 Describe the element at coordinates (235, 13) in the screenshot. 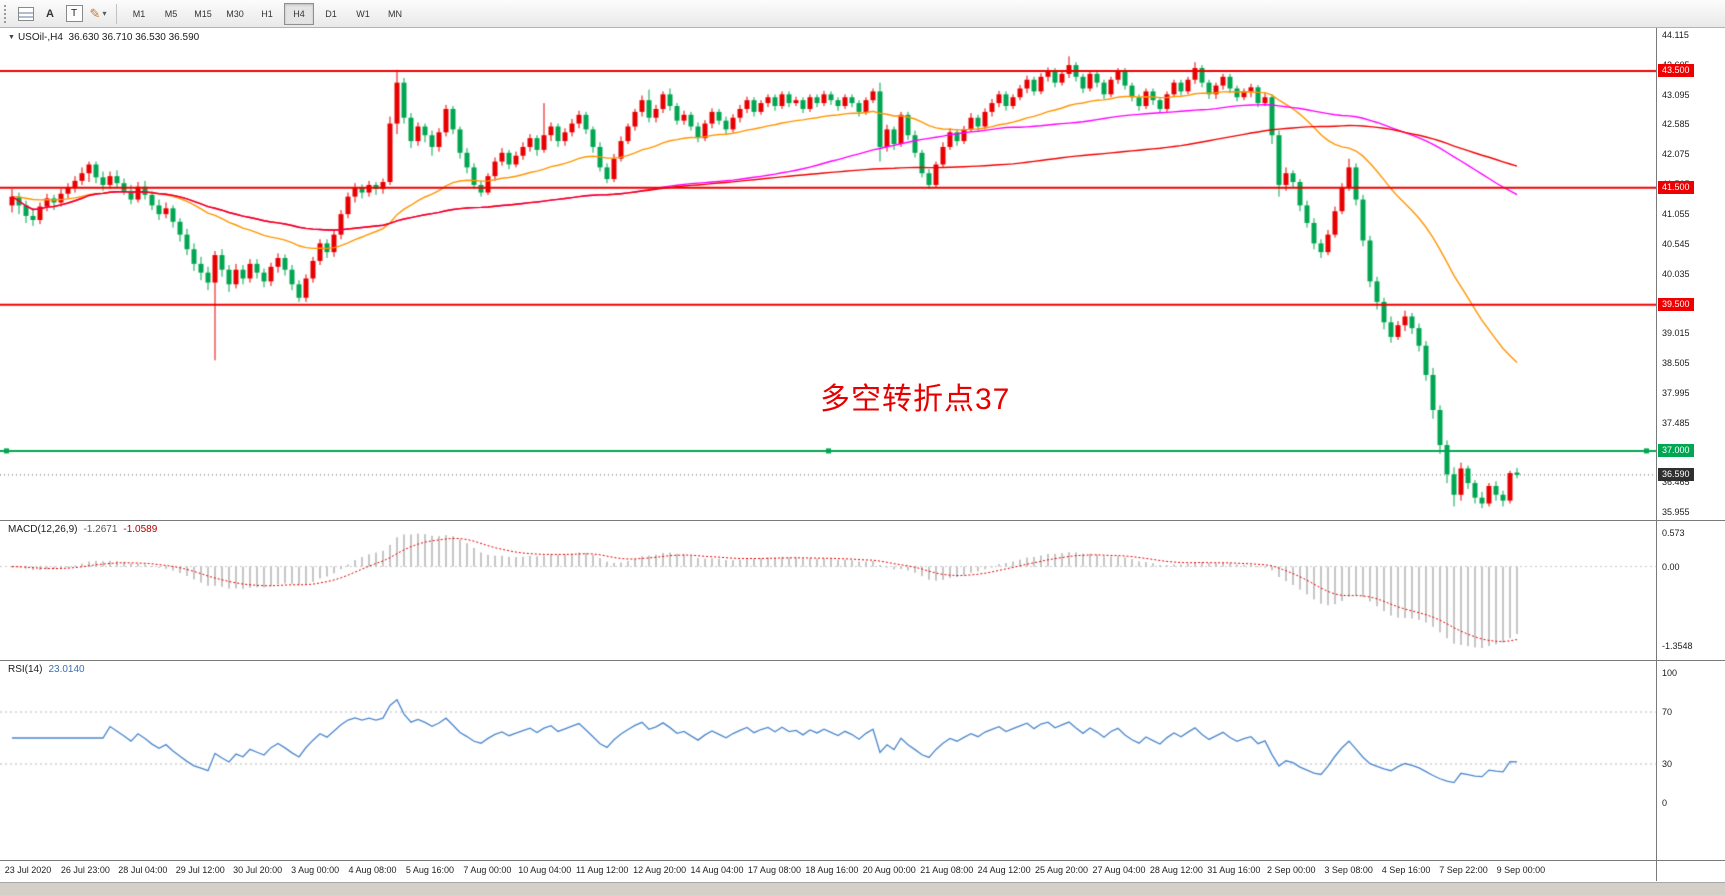

I see `timeframe-button-m30: M30` at that location.